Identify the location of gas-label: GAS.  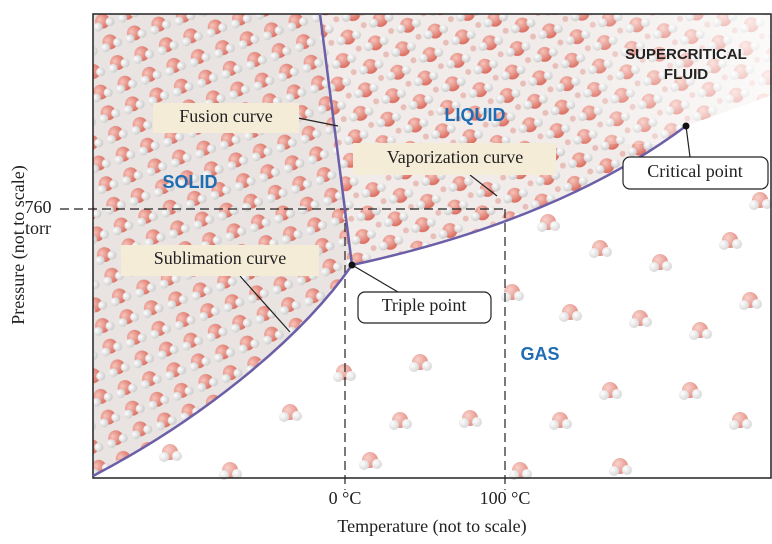
(539, 354).